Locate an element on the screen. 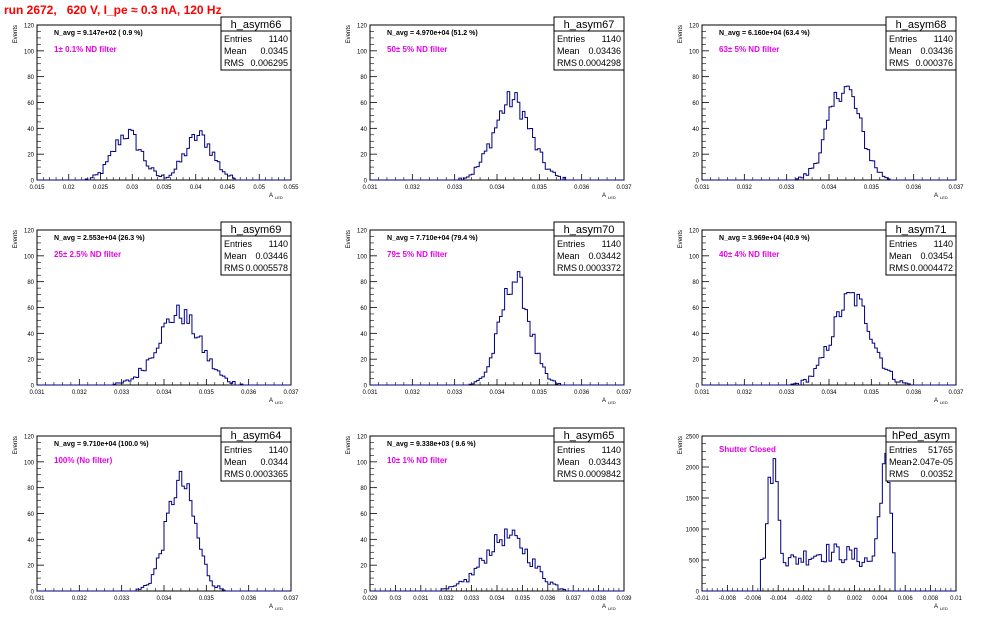 Image resolution: width=996 pixels, height=622 pixels. x-tick-label: 0.004 is located at coordinates (880, 599).